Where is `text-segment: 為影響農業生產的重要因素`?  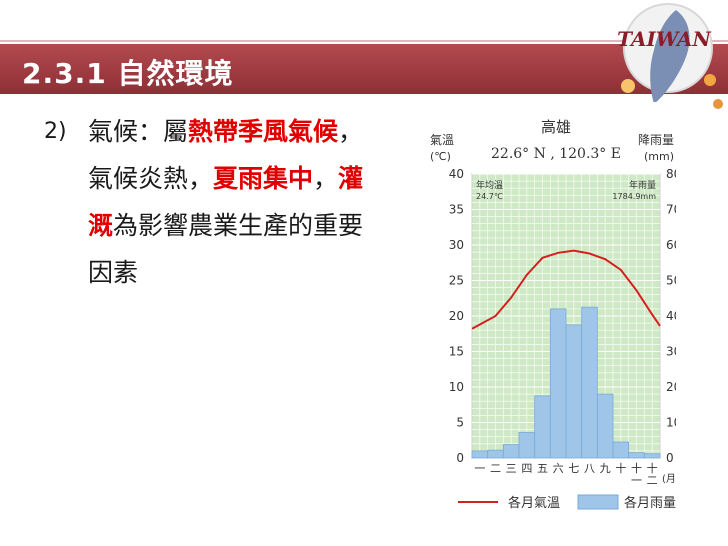 text-segment: 為影響農業生產的重要因素 is located at coordinates (226, 249).